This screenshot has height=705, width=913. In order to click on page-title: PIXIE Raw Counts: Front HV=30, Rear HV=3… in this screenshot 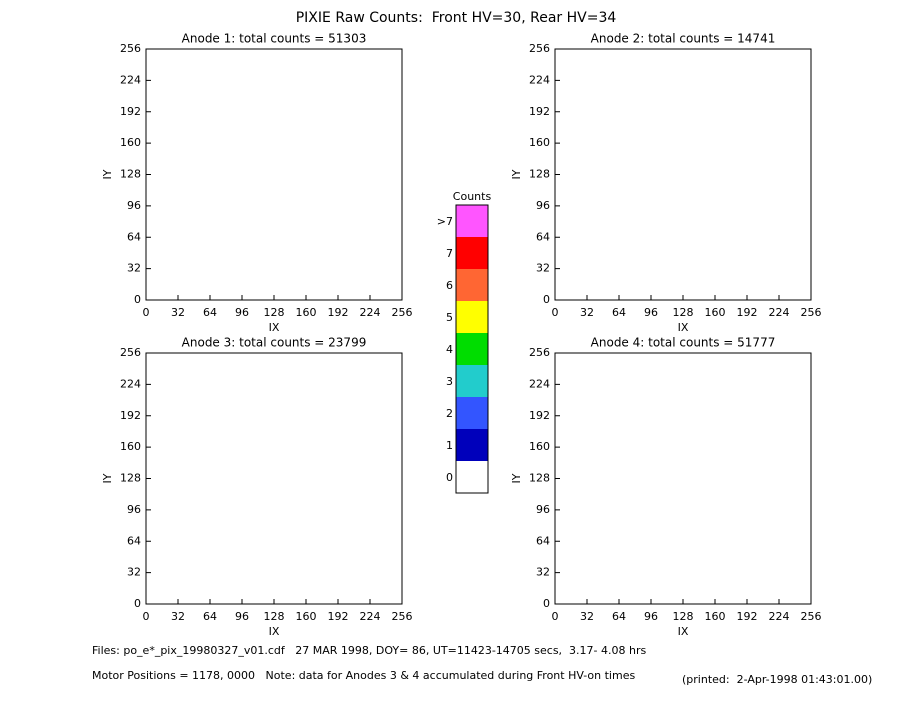, I will do `click(456, 18)`.